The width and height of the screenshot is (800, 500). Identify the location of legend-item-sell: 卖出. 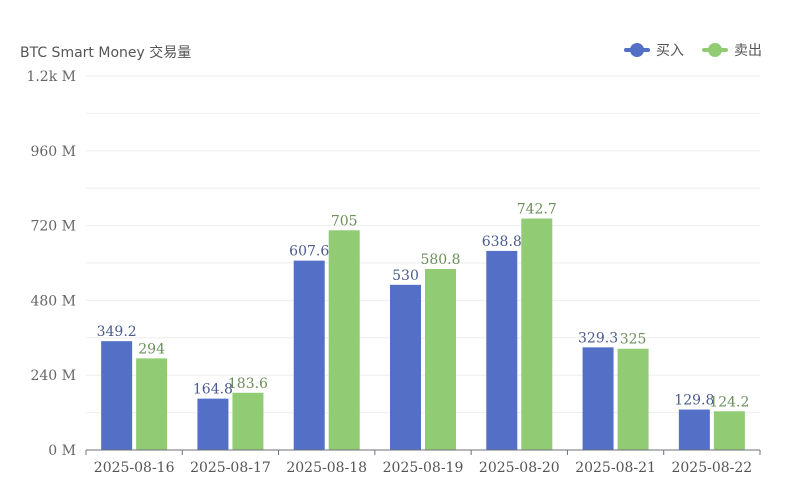
(732, 50).